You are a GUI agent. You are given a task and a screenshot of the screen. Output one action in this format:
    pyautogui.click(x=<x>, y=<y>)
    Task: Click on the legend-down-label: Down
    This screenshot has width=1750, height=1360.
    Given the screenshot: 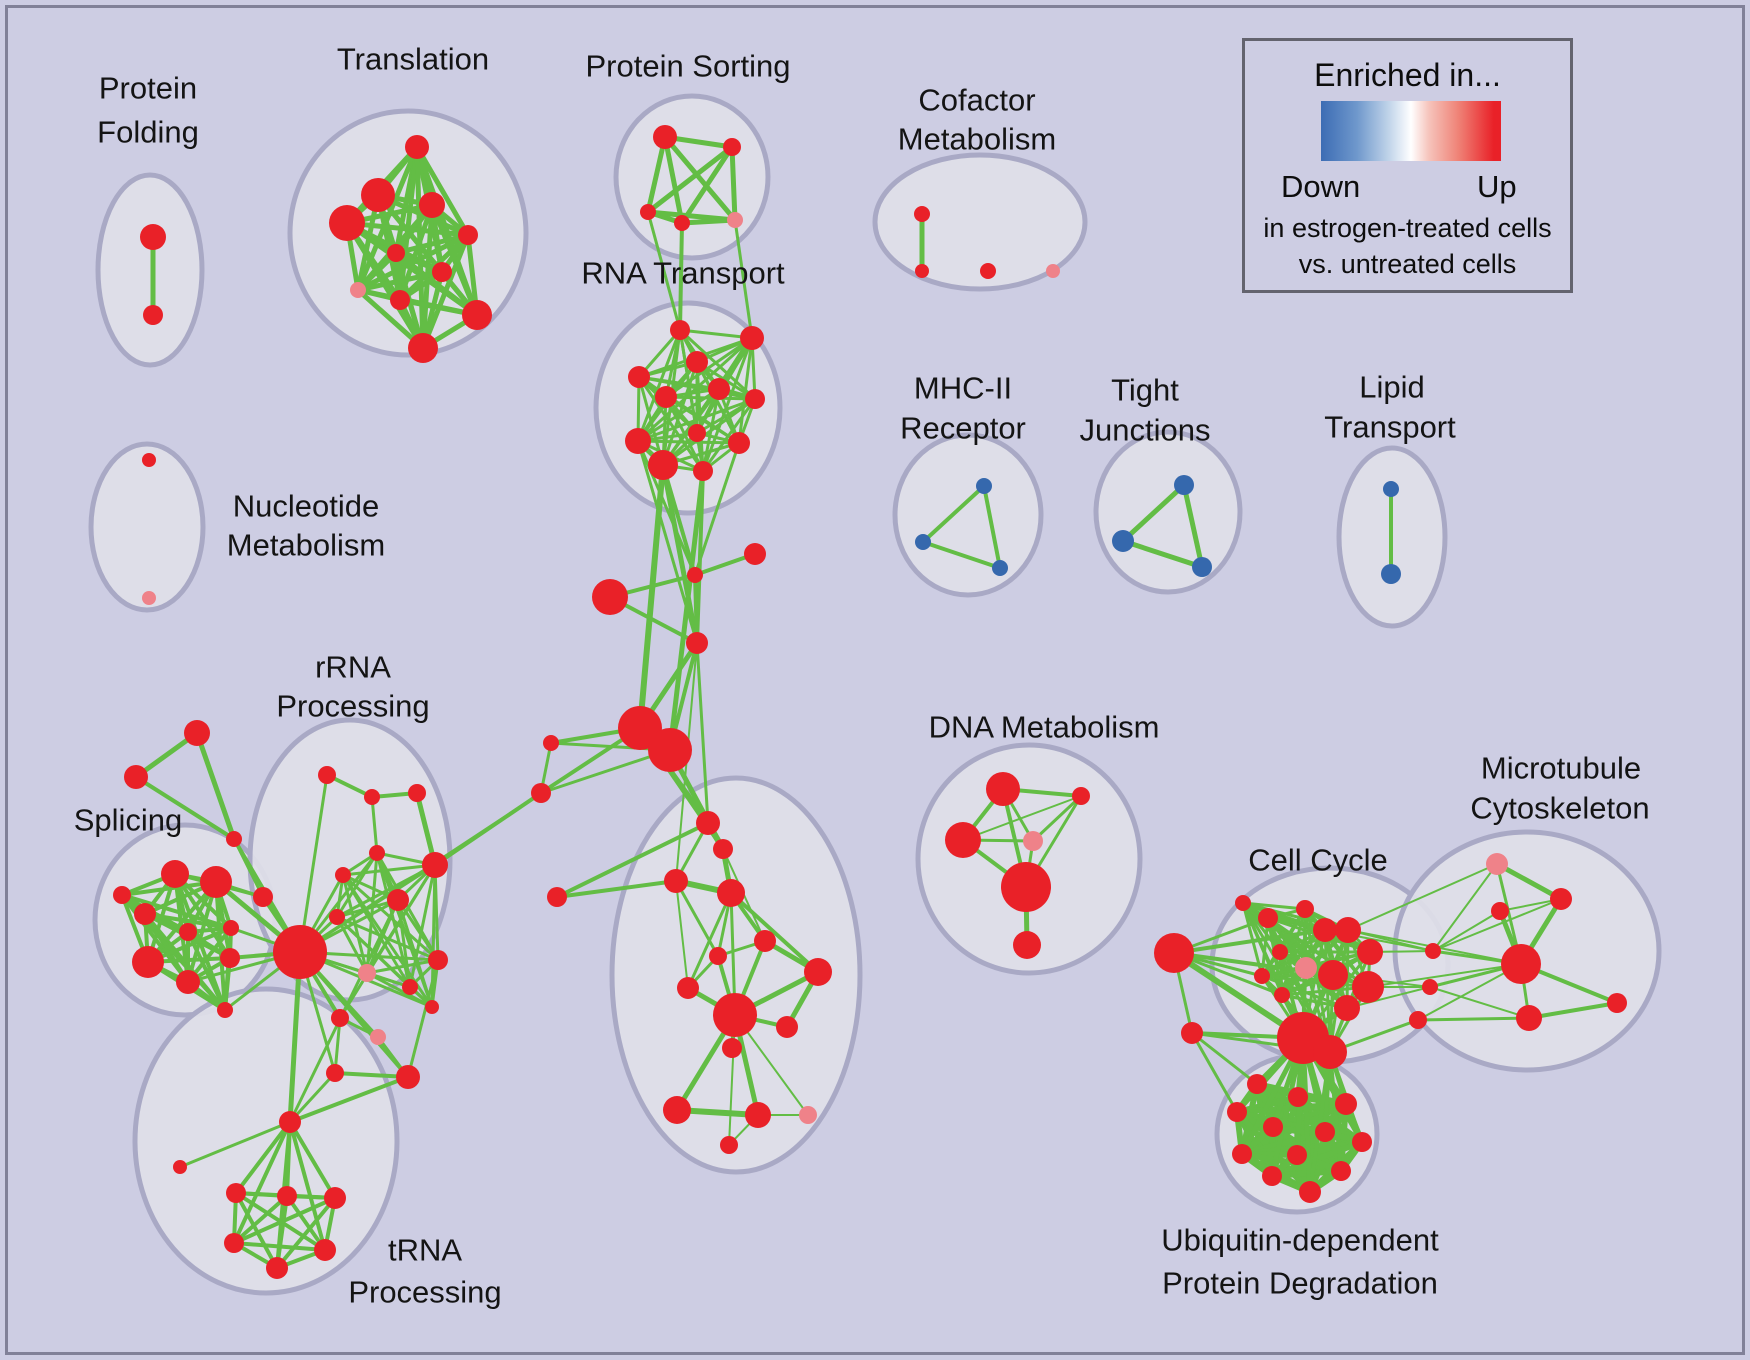 What is the action you would take?
    pyautogui.click(x=1321, y=186)
    